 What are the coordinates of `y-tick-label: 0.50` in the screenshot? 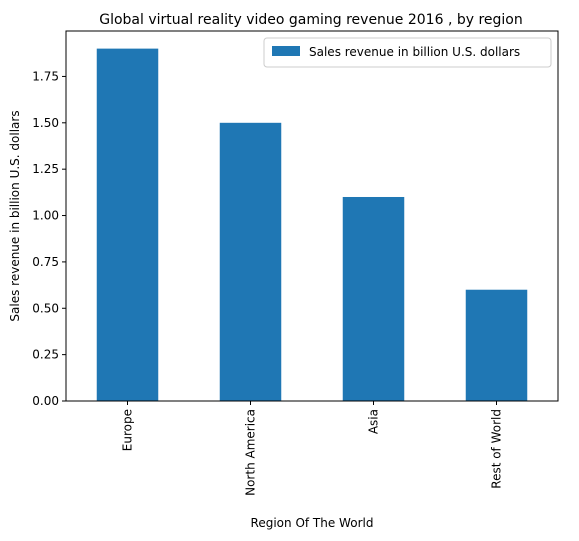 It's located at (45, 308).